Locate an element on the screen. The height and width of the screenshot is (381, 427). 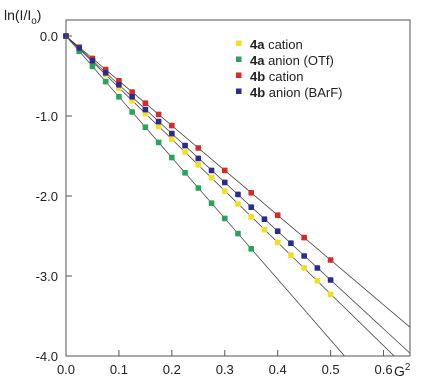
x-axis-title: G2 is located at coordinates (402, 370).